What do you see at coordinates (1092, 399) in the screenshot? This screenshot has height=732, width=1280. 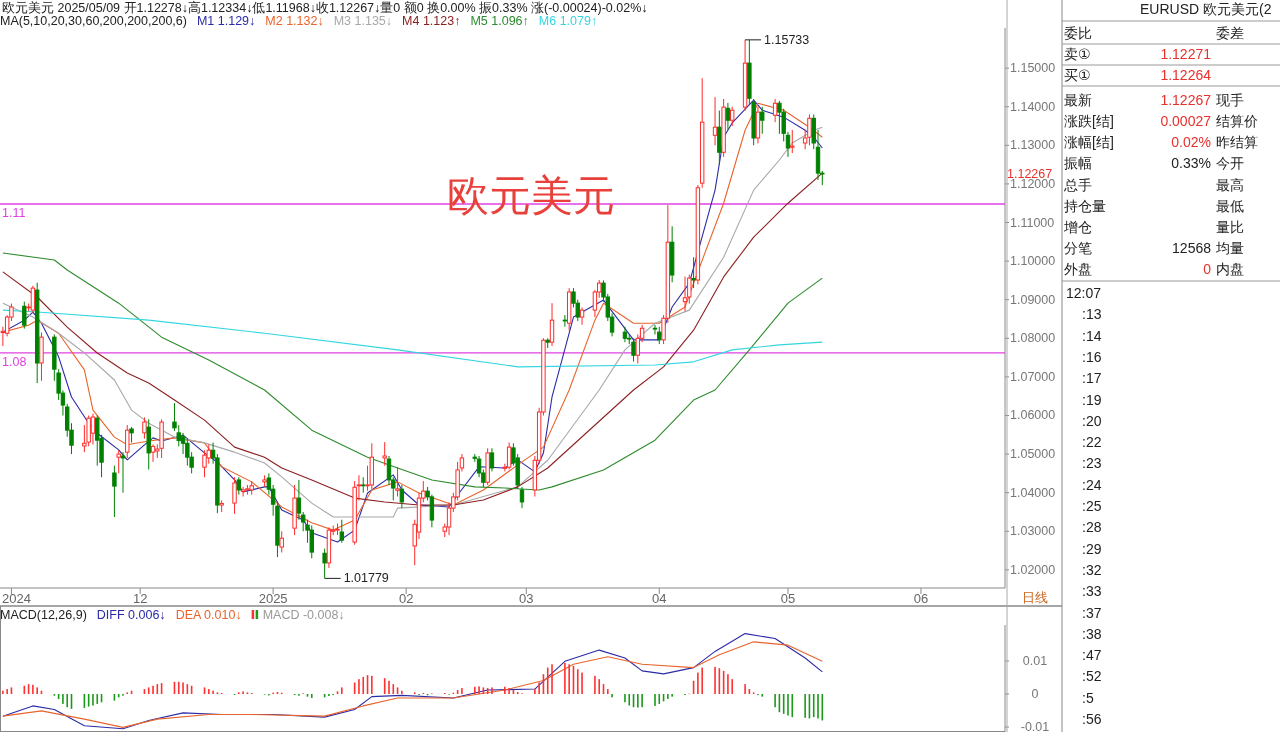 I see `text: :19` at bounding box center [1092, 399].